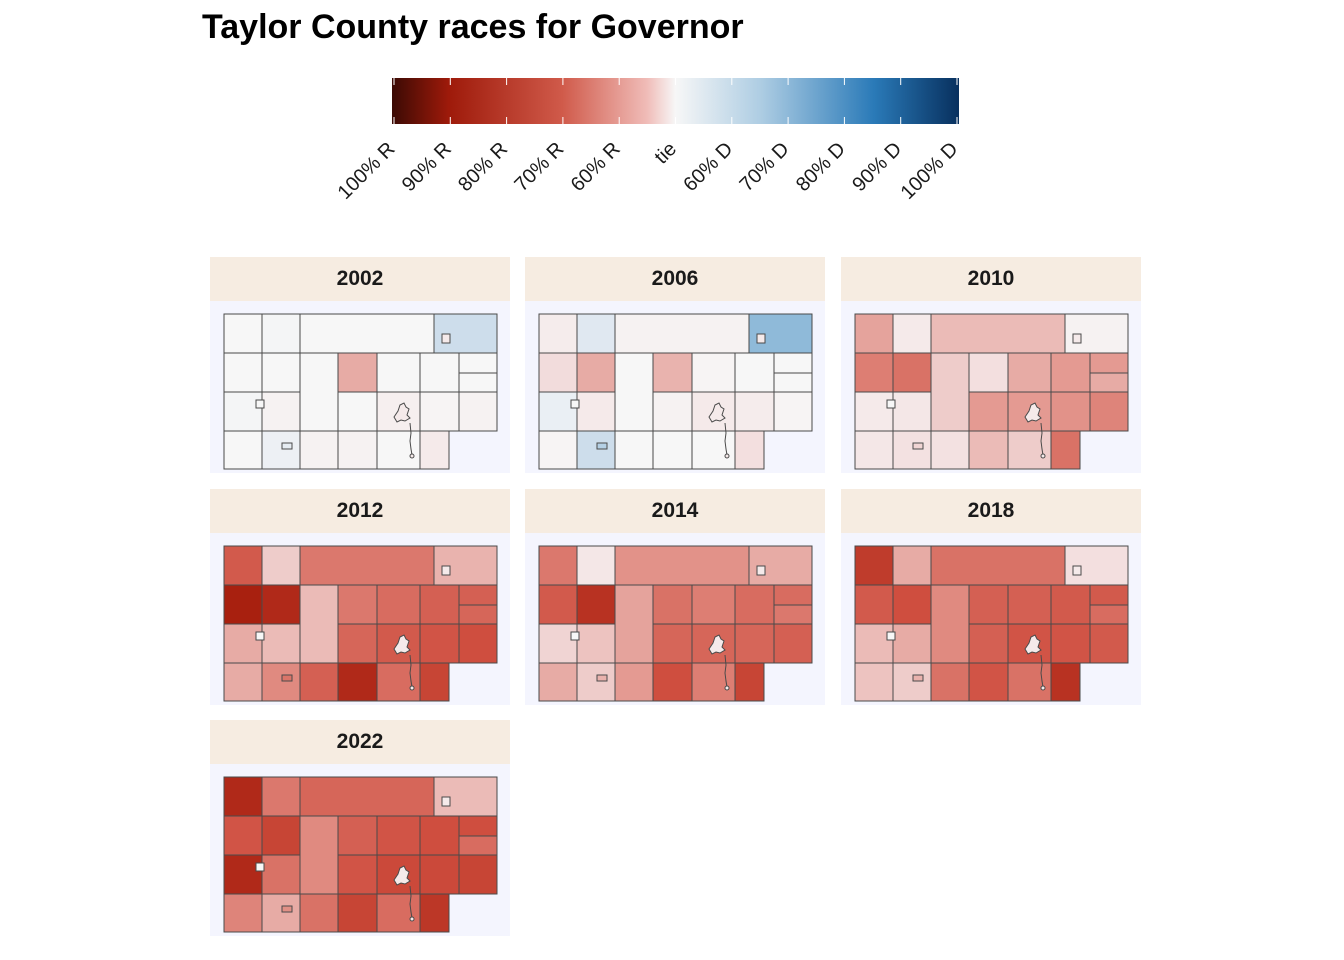 Image resolution: width=1344 pixels, height=960 pixels. Describe the element at coordinates (360, 597) in the screenshot. I see `panel-2012: 2012` at that location.